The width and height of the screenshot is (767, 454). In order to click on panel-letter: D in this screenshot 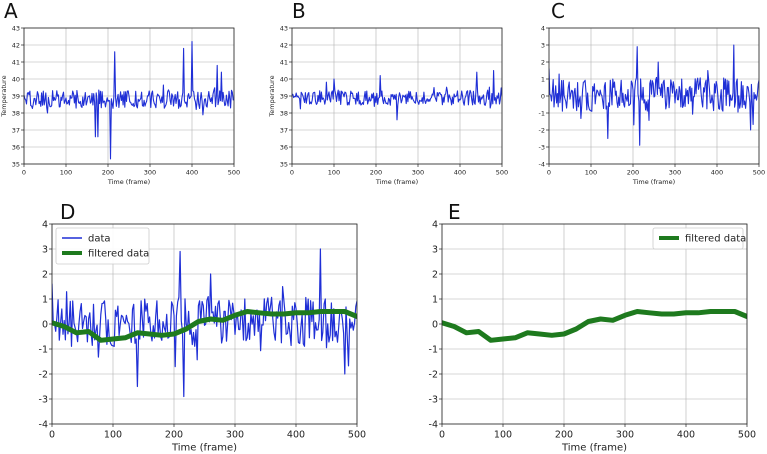, I will do `click(67, 212)`.